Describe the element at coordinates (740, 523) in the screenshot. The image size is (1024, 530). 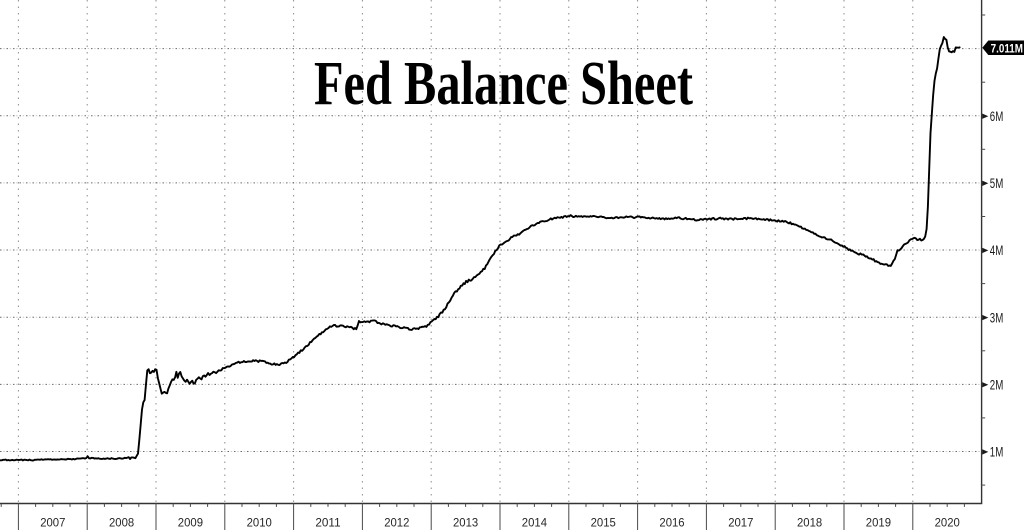
I see `svg-text: 2017` at that location.